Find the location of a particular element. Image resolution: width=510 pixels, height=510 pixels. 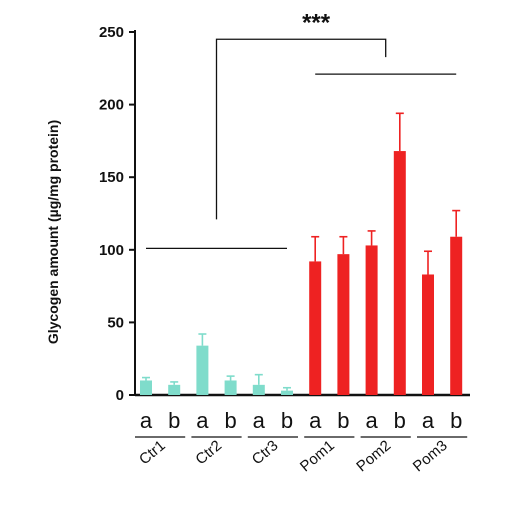

significance-bracket is located at coordinates (301, 129).